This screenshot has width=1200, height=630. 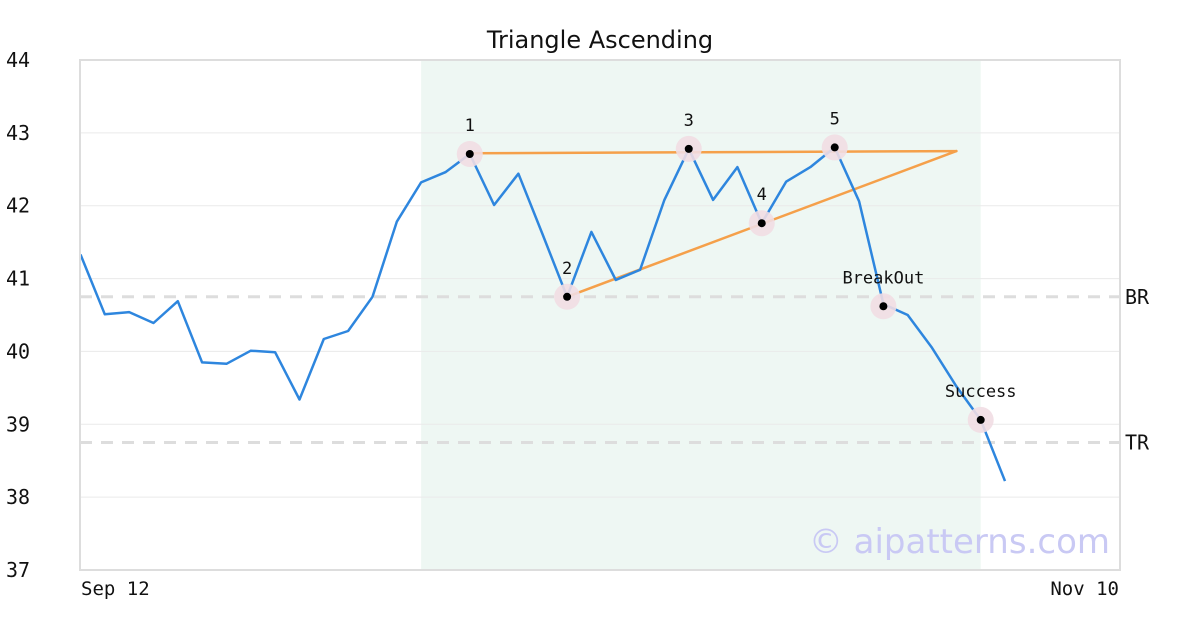 I want to click on y-tick-label: 39, so click(x=18, y=424).